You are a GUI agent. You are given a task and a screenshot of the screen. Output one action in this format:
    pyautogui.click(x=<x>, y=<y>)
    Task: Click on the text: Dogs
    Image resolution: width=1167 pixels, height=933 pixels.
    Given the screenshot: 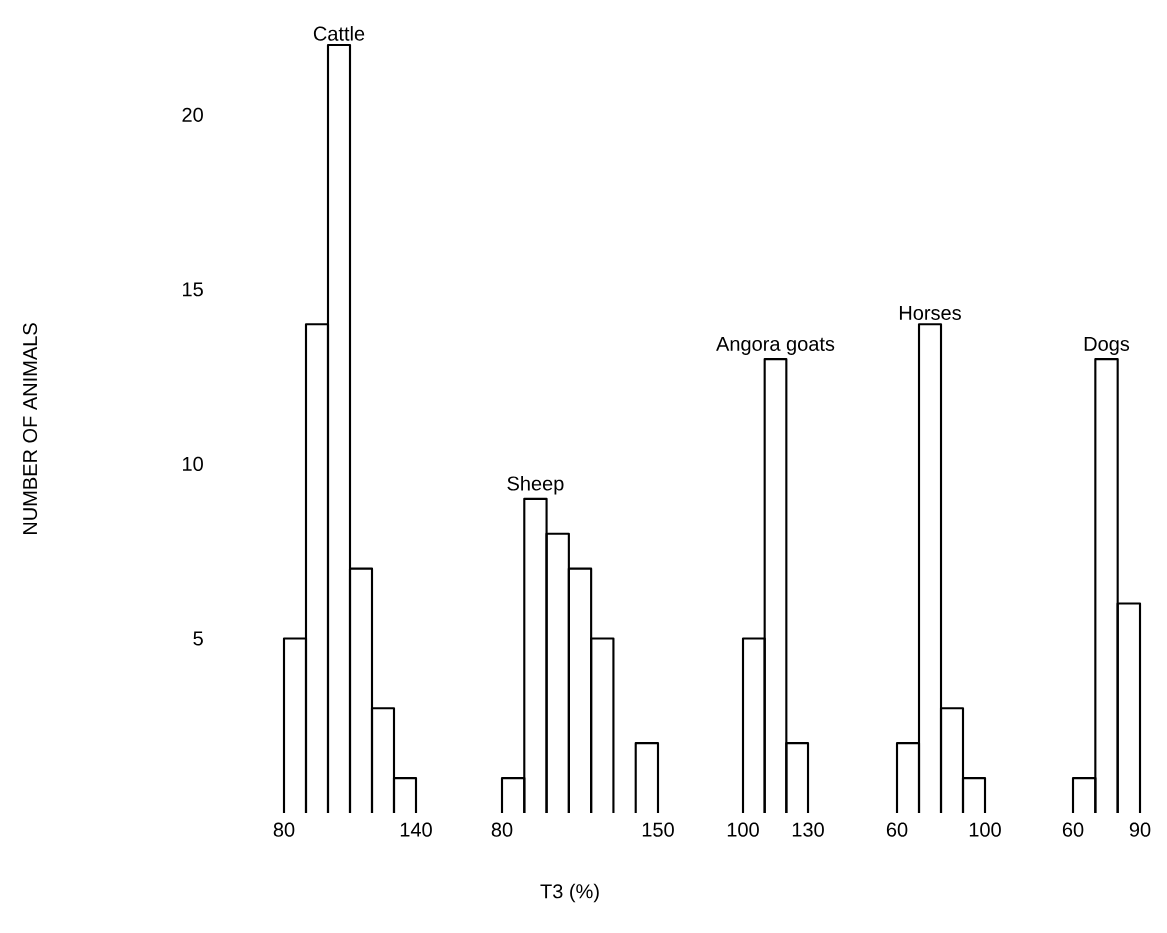 What is the action you would take?
    pyautogui.click(x=1107, y=346)
    